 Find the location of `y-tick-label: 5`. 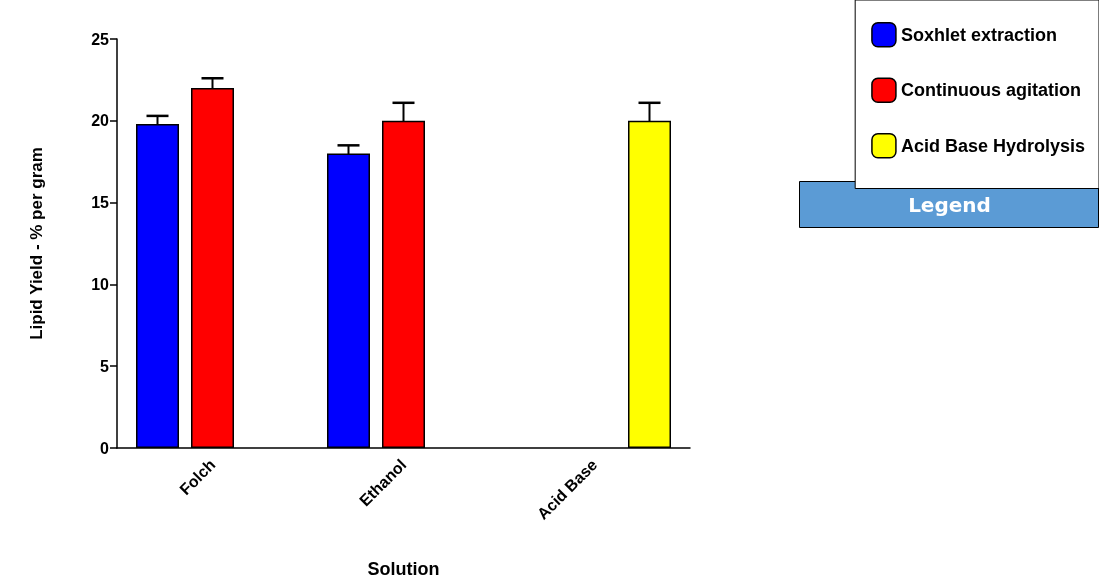

y-tick-label: 5 is located at coordinates (105, 366).